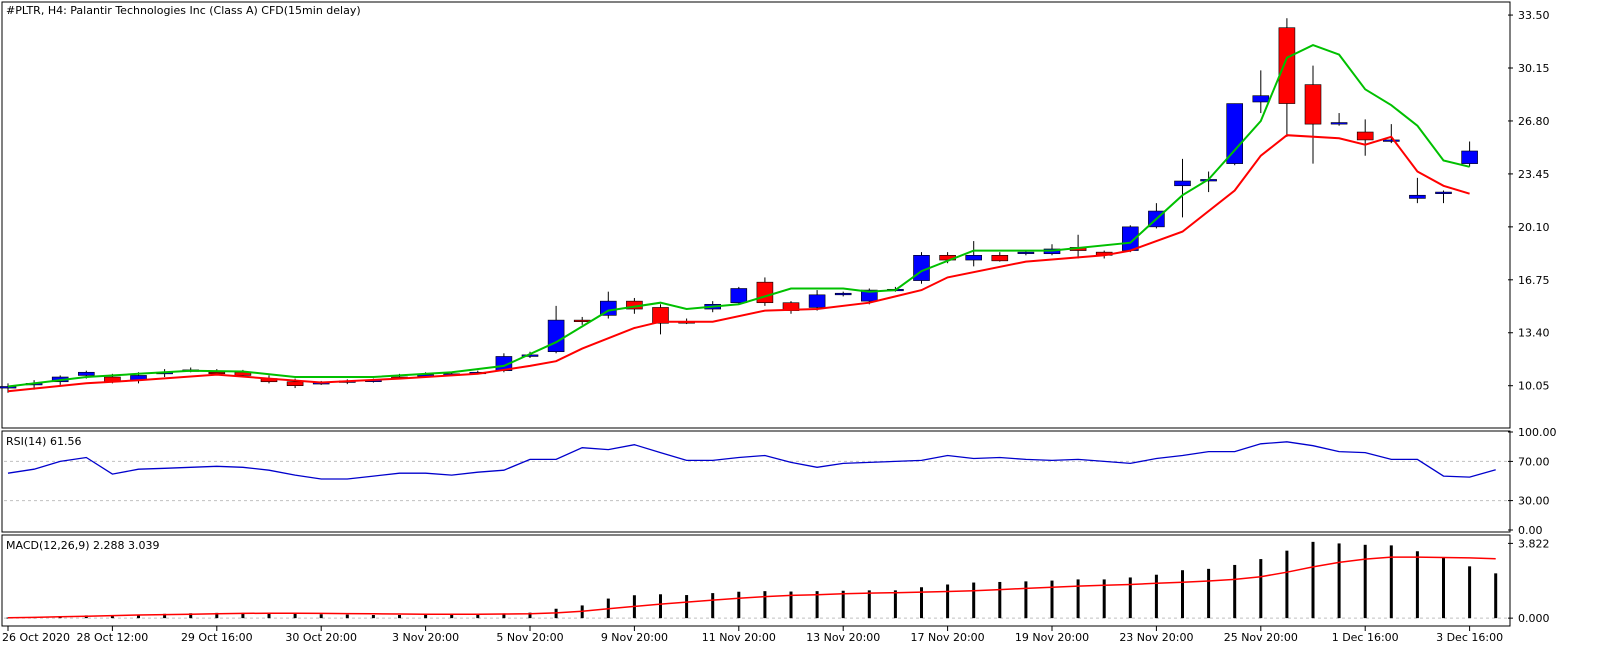 This screenshot has width=1600, height=661. I want to click on macd-tick-label: 0.000, so click(1534, 618).